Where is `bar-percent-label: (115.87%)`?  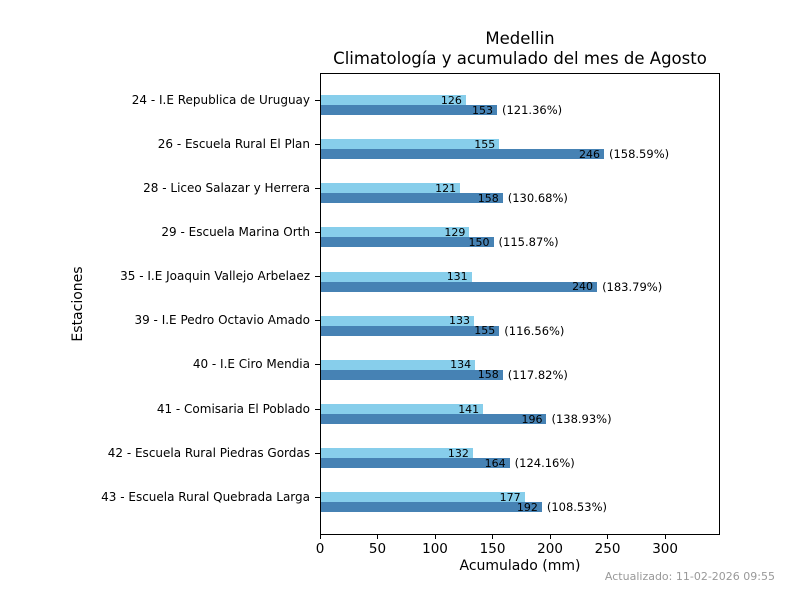
bar-percent-label: (115.87%) is located at coordinates (528, 242).